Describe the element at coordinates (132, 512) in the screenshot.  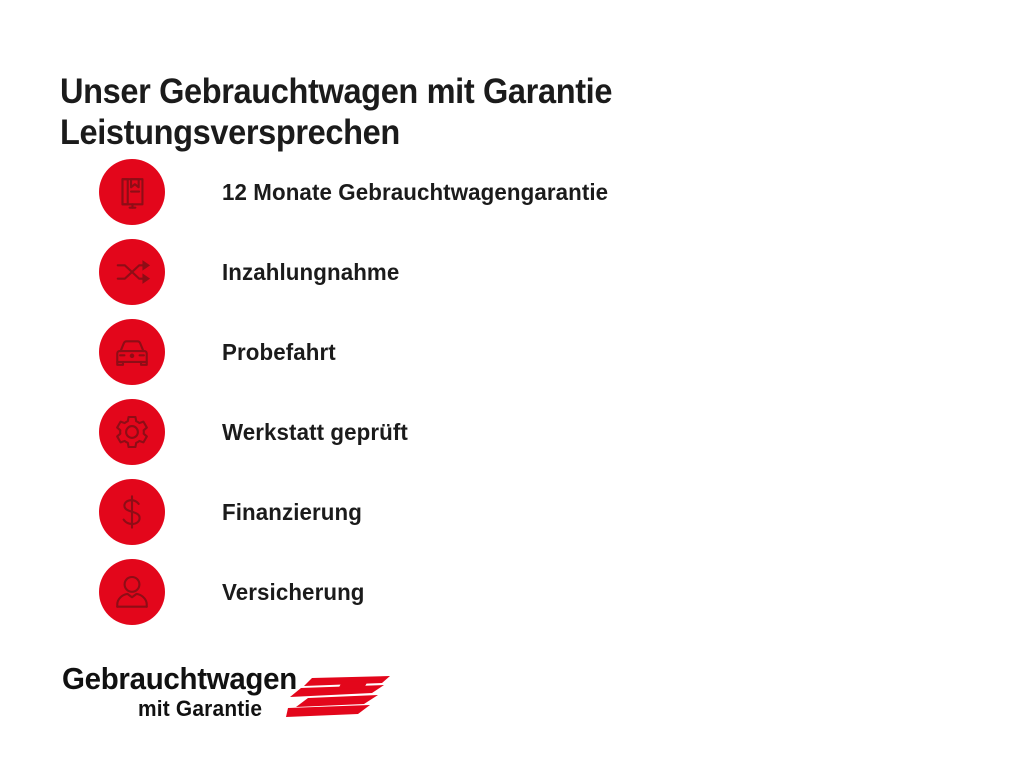
I see `dollar-sign-icon` at that location.